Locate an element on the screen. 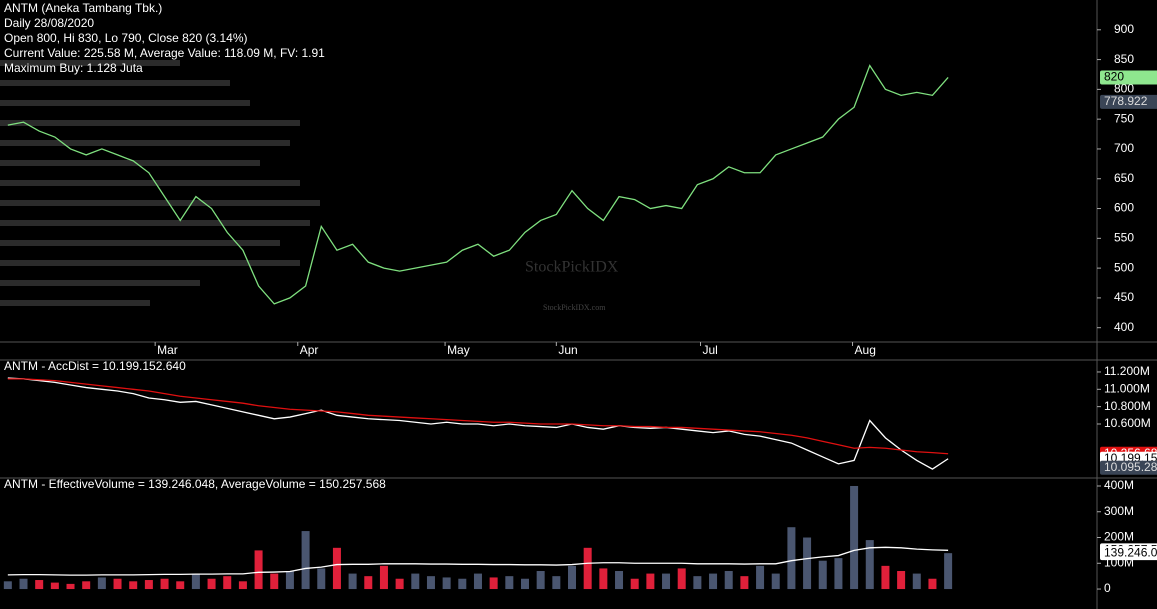 Image resolution: width=1157 pixels, height=609 pixels. info-line: Maximum Buy: 1.128 Juta is located at coordinates (73, 68).